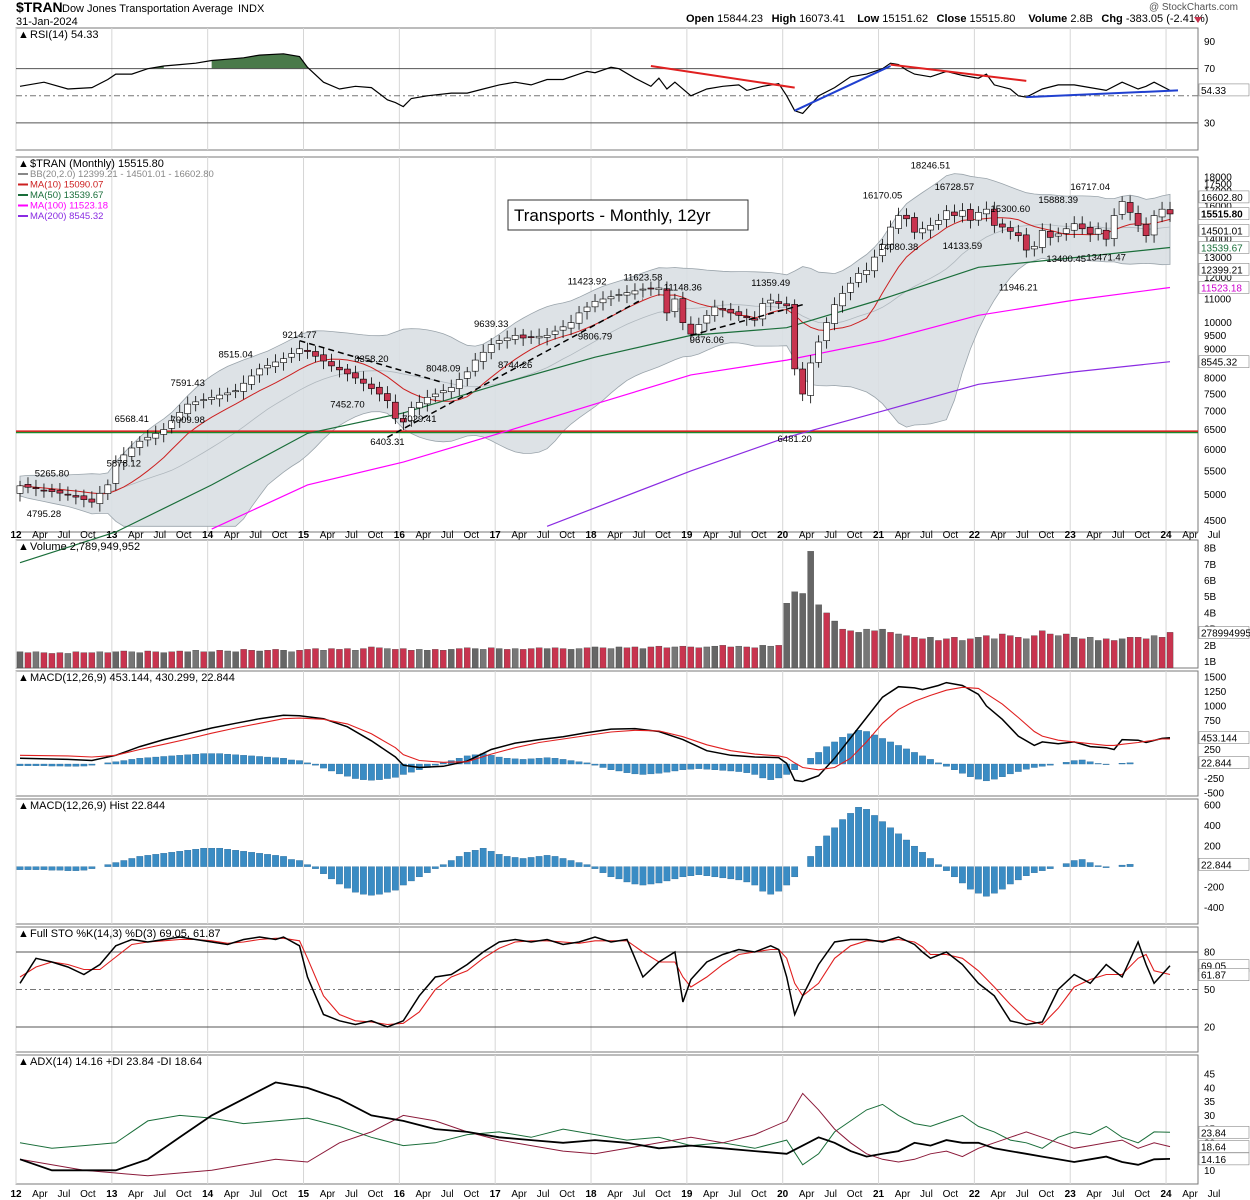 Image resolution: width=1250 pixels, height=1200 pixels. Describe the element at coordinates (595, 1126) in the screenshot. I see `adx-adx14-line` at that location.